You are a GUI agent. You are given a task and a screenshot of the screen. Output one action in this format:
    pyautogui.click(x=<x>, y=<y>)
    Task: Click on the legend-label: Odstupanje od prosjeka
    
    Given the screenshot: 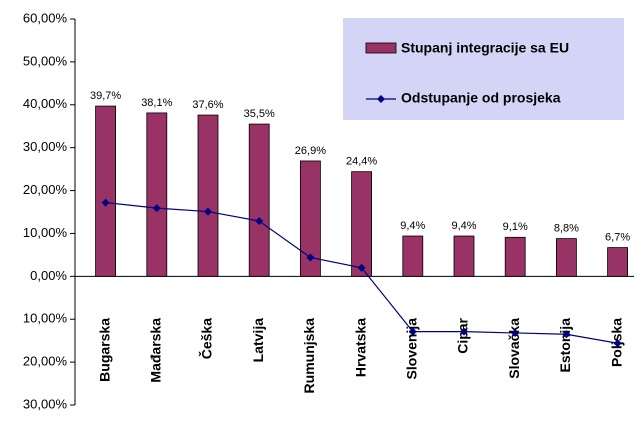 What is the action you would take?
    pyautogui.click(x=481, y=98)
    